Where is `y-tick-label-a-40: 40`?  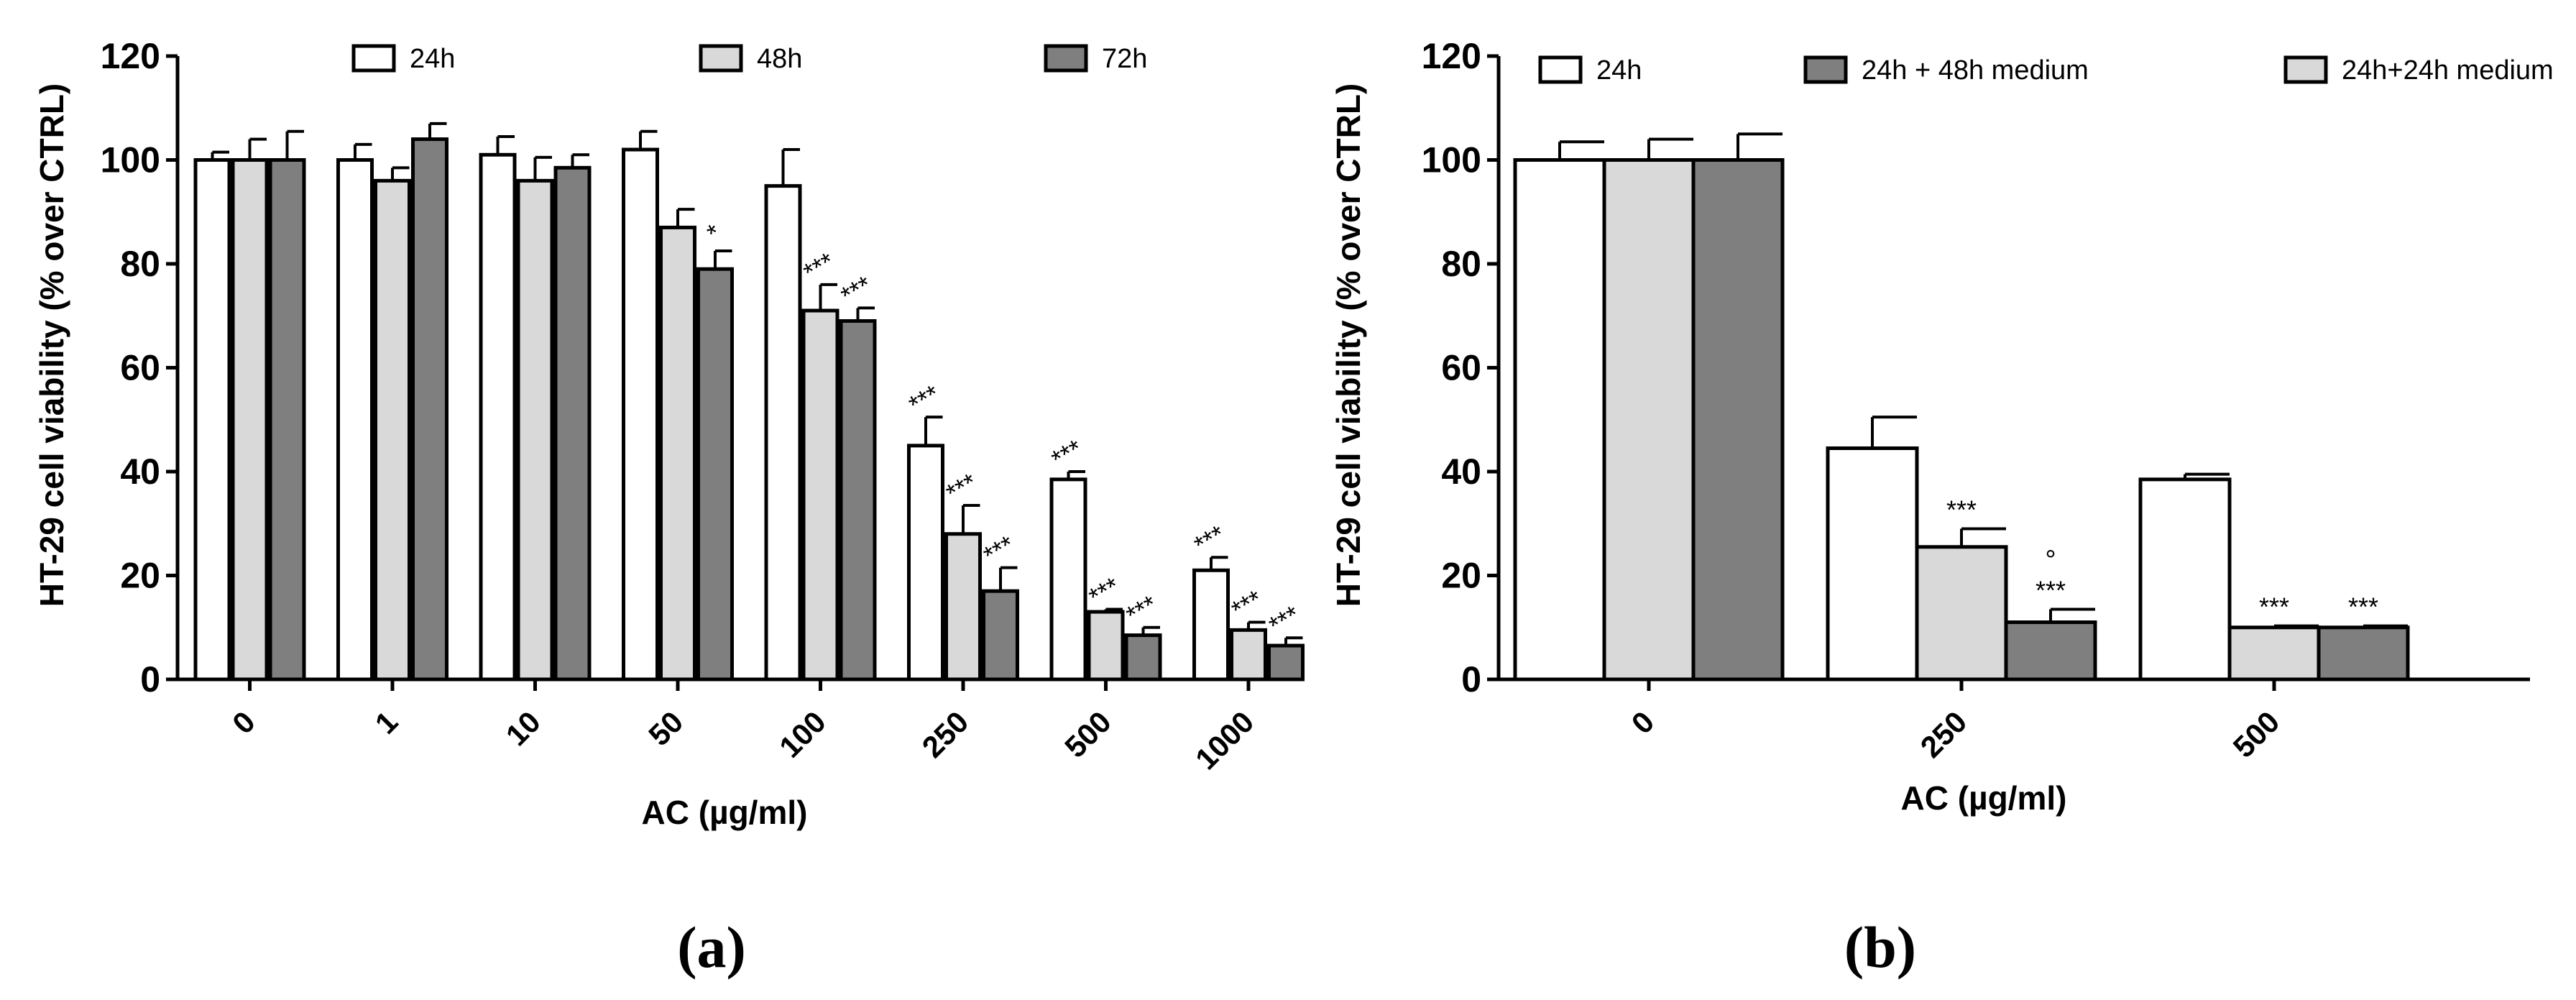
y-tick-label-a-40: 40 is located at coordinates (140, 471).